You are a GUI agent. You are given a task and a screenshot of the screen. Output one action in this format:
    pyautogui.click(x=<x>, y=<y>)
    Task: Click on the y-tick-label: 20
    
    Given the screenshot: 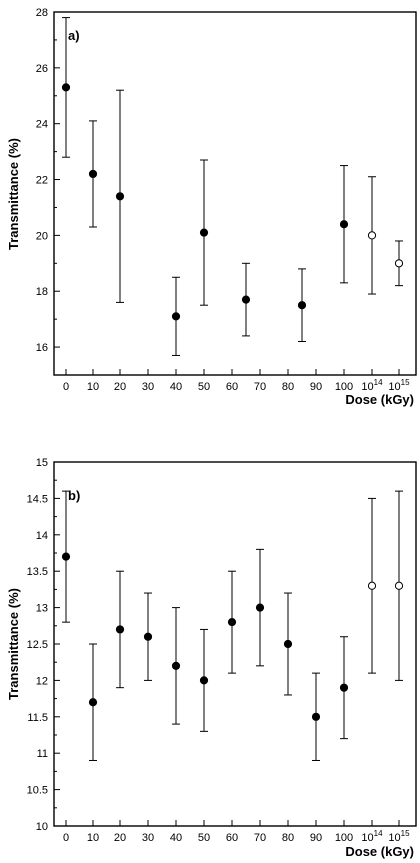 What is the action you would take?
    pyautogui.click(x=42, y=236)
    